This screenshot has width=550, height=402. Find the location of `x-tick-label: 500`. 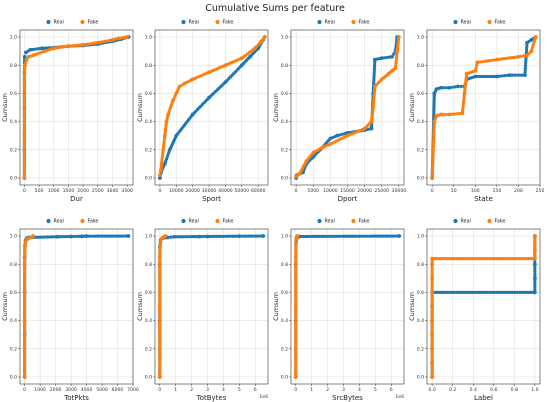

x-tick-label: 500 is located at coordinates (39, 191).